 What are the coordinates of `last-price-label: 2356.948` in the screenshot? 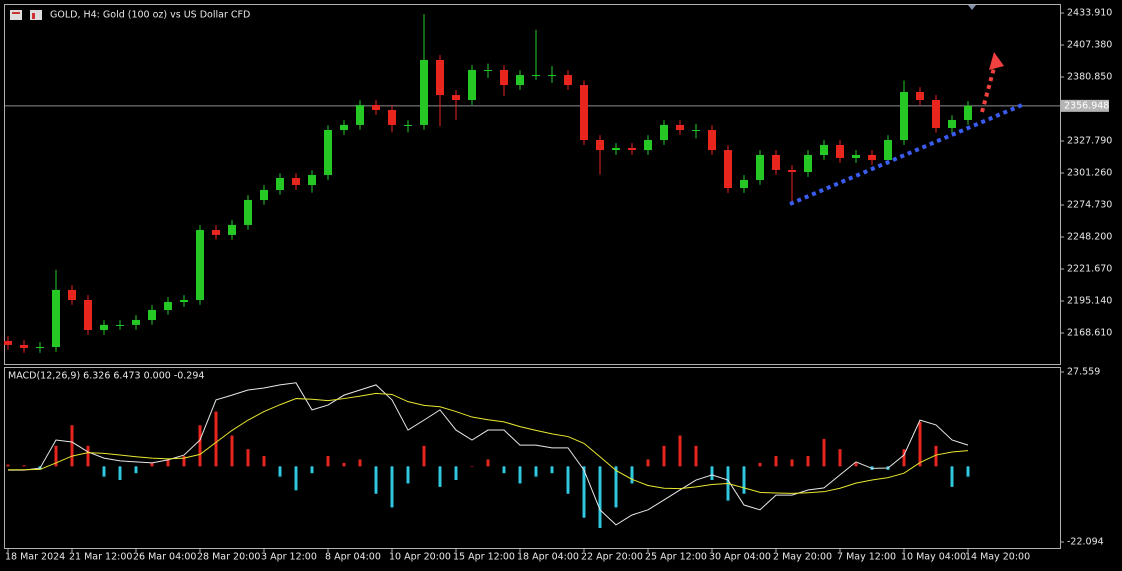 It's located at (1086, 105).